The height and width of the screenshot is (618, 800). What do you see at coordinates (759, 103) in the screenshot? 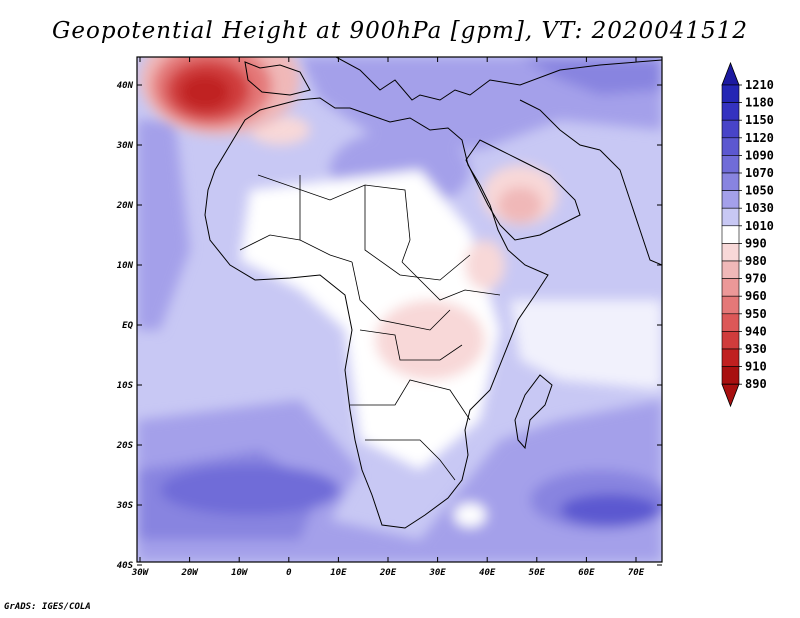
I see `colorbar-label: 1180` at bounding box center [759, 103].